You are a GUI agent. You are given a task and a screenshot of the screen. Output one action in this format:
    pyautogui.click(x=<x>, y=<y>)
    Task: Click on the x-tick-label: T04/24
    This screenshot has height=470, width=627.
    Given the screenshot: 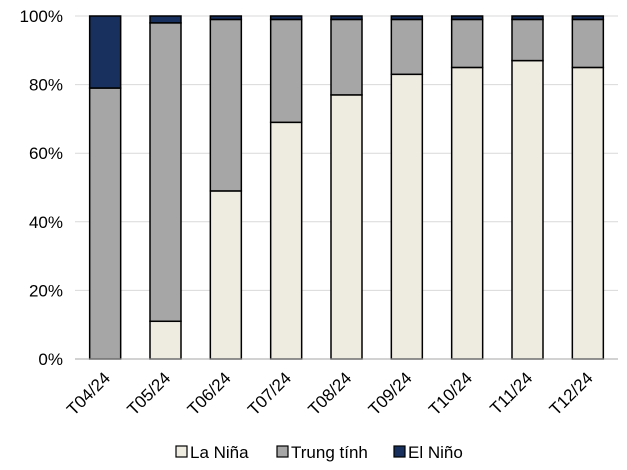 What is the action you would take?
    pyautogui.click(x=88, y=393)
    